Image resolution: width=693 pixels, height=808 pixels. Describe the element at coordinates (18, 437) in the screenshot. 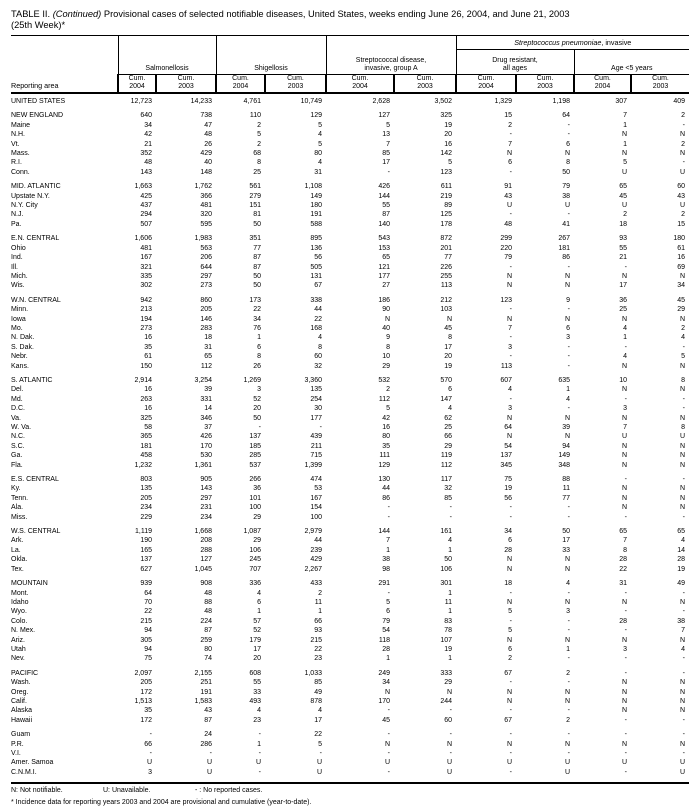

I see `reporting-area-cell: N.C.` at that location.